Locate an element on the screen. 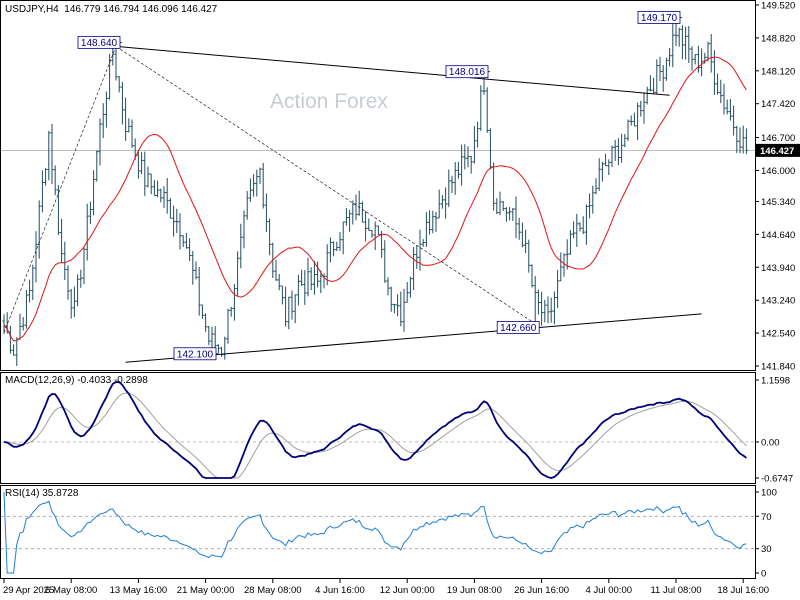 Image resolution: width=800 pixels, height=600 pixels. rsi-axis-label: 70 is located at coordinates (766, 517).